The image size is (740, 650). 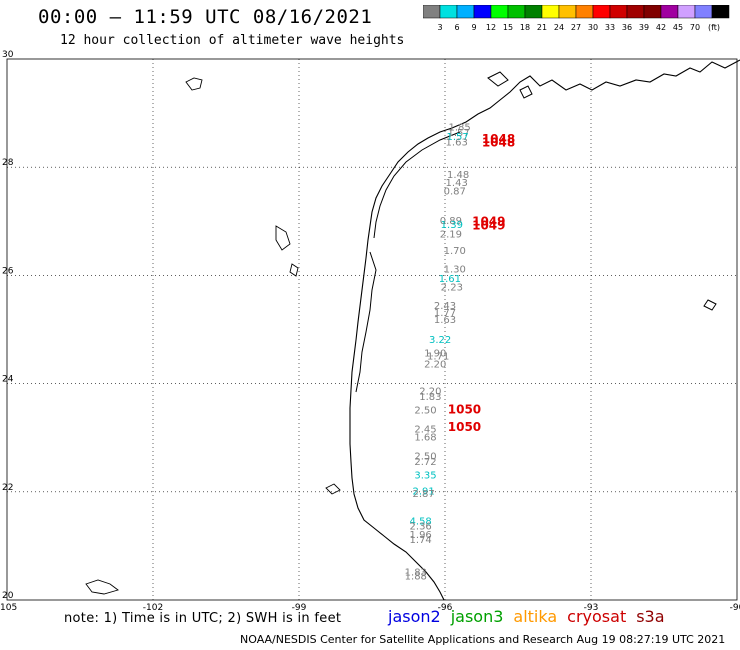 What do you see at coordinates (8, 163) in the screenshot?
I see `lat-tick-label: 28` at bounding box center [8, 163].